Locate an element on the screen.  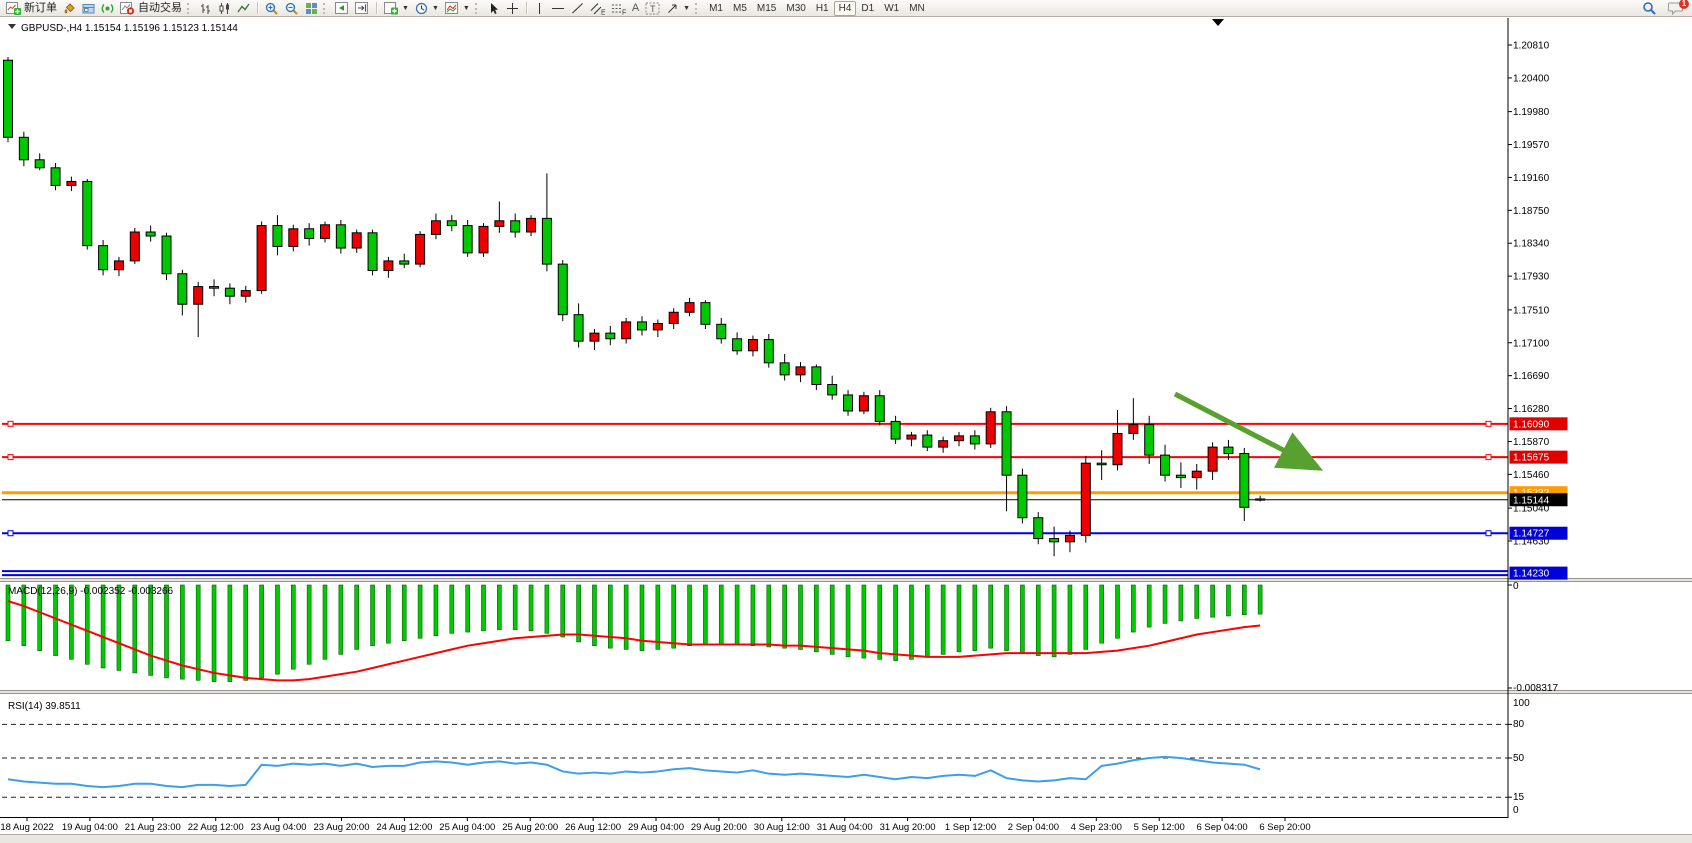
time-axis-label: 21 Aug 23:00 is located at coordinates (153, 827).